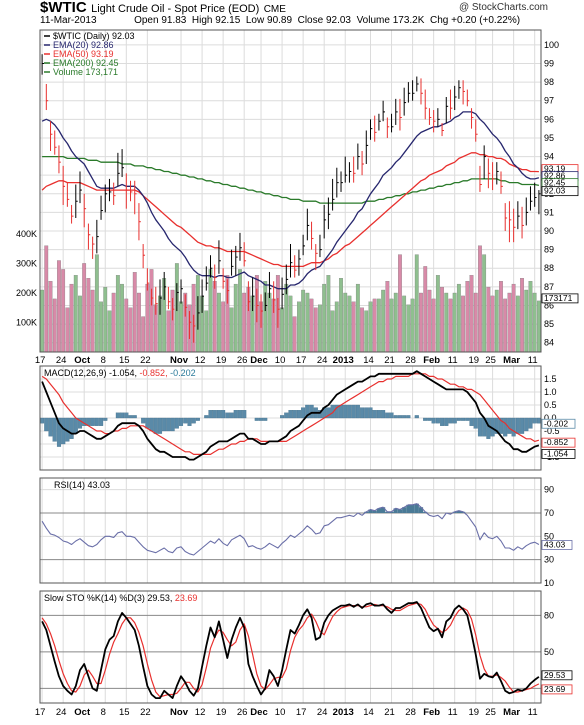 The image size is (584, 725). I want to click on x-tick-label-bottom: 21, so click(389, 712).